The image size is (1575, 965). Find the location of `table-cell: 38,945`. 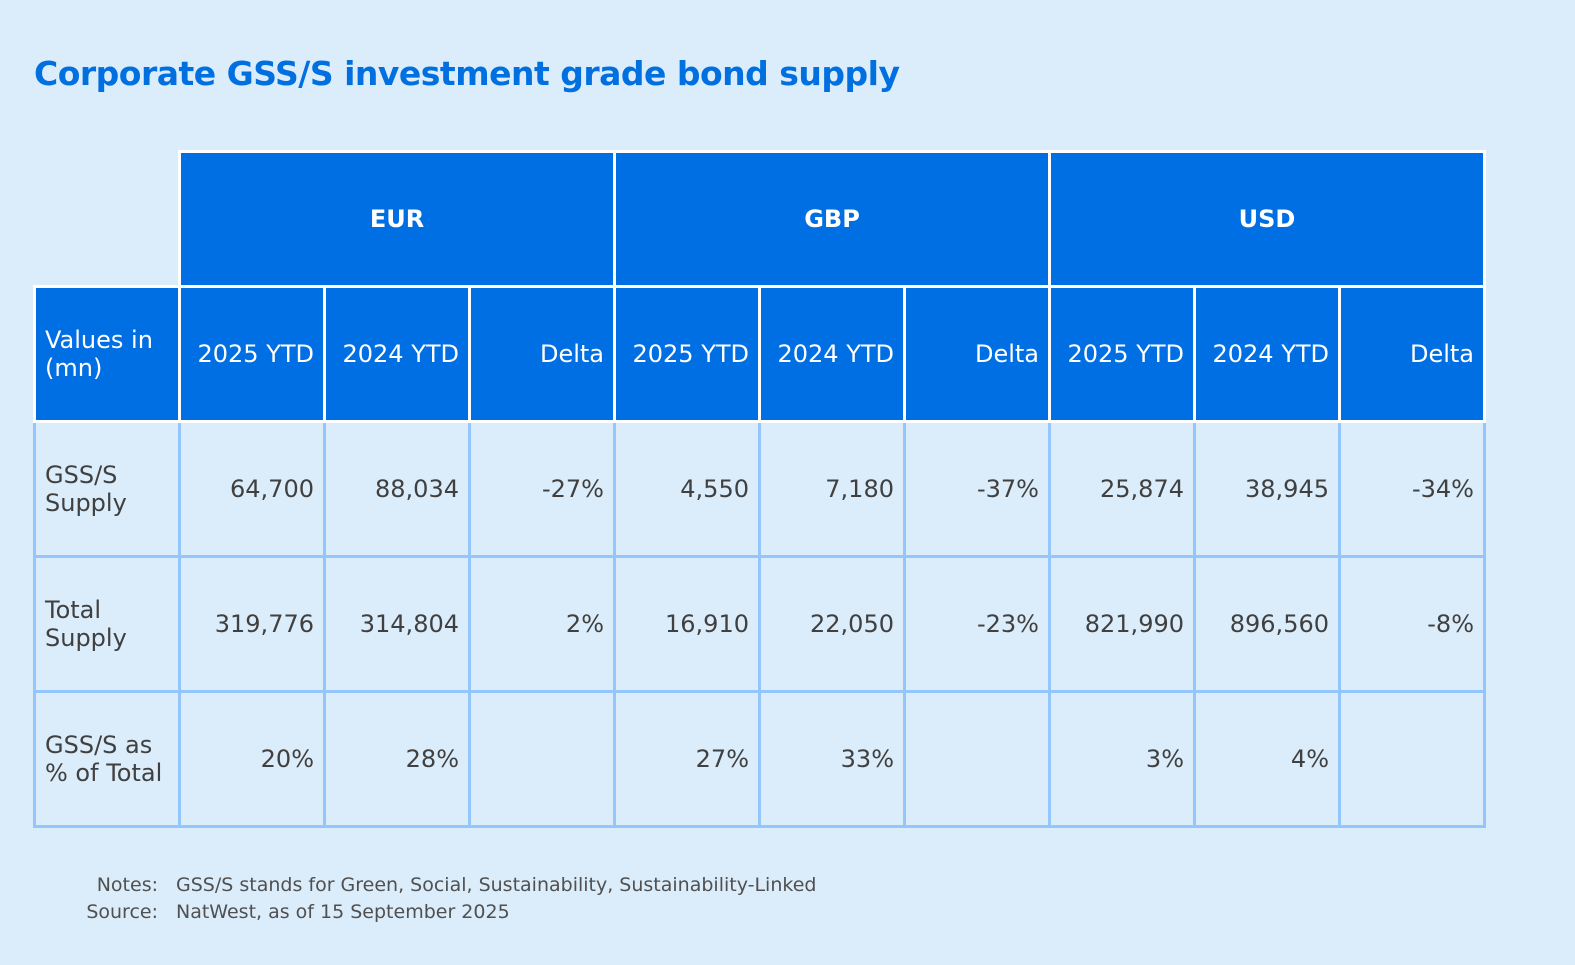

table-cell: 38,945 is located at coordinates (1267, 489).